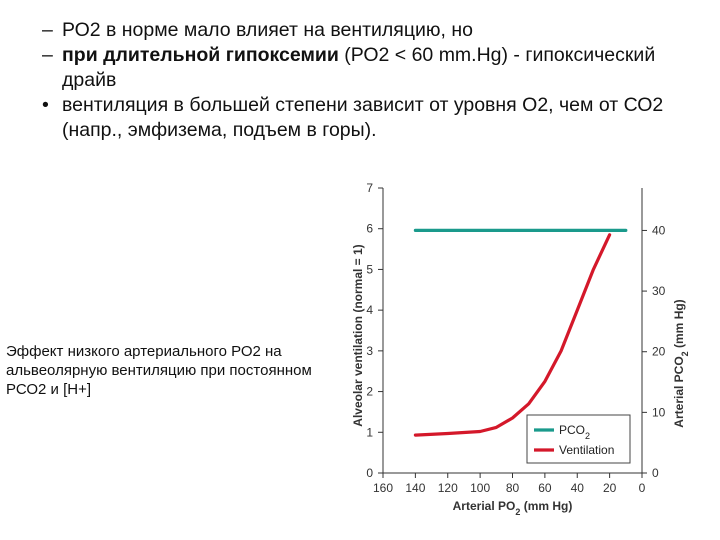 Image resolution: width=720 pixels, height=540 pixels. I want to click on y-left-axis-label: Alveolar ventilation (normal = 1), so click(358, 335).